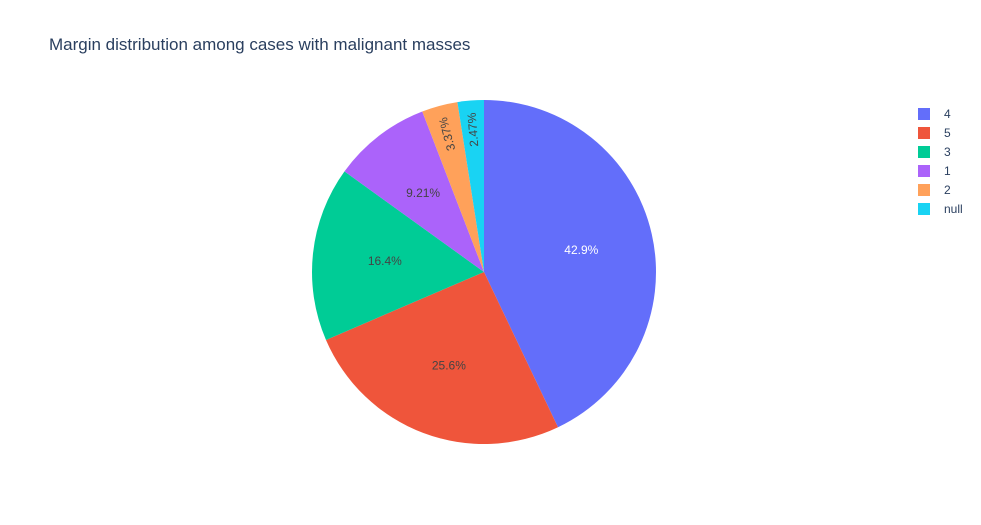  I want to click on legend-label-3: 3, so click(947, 152).